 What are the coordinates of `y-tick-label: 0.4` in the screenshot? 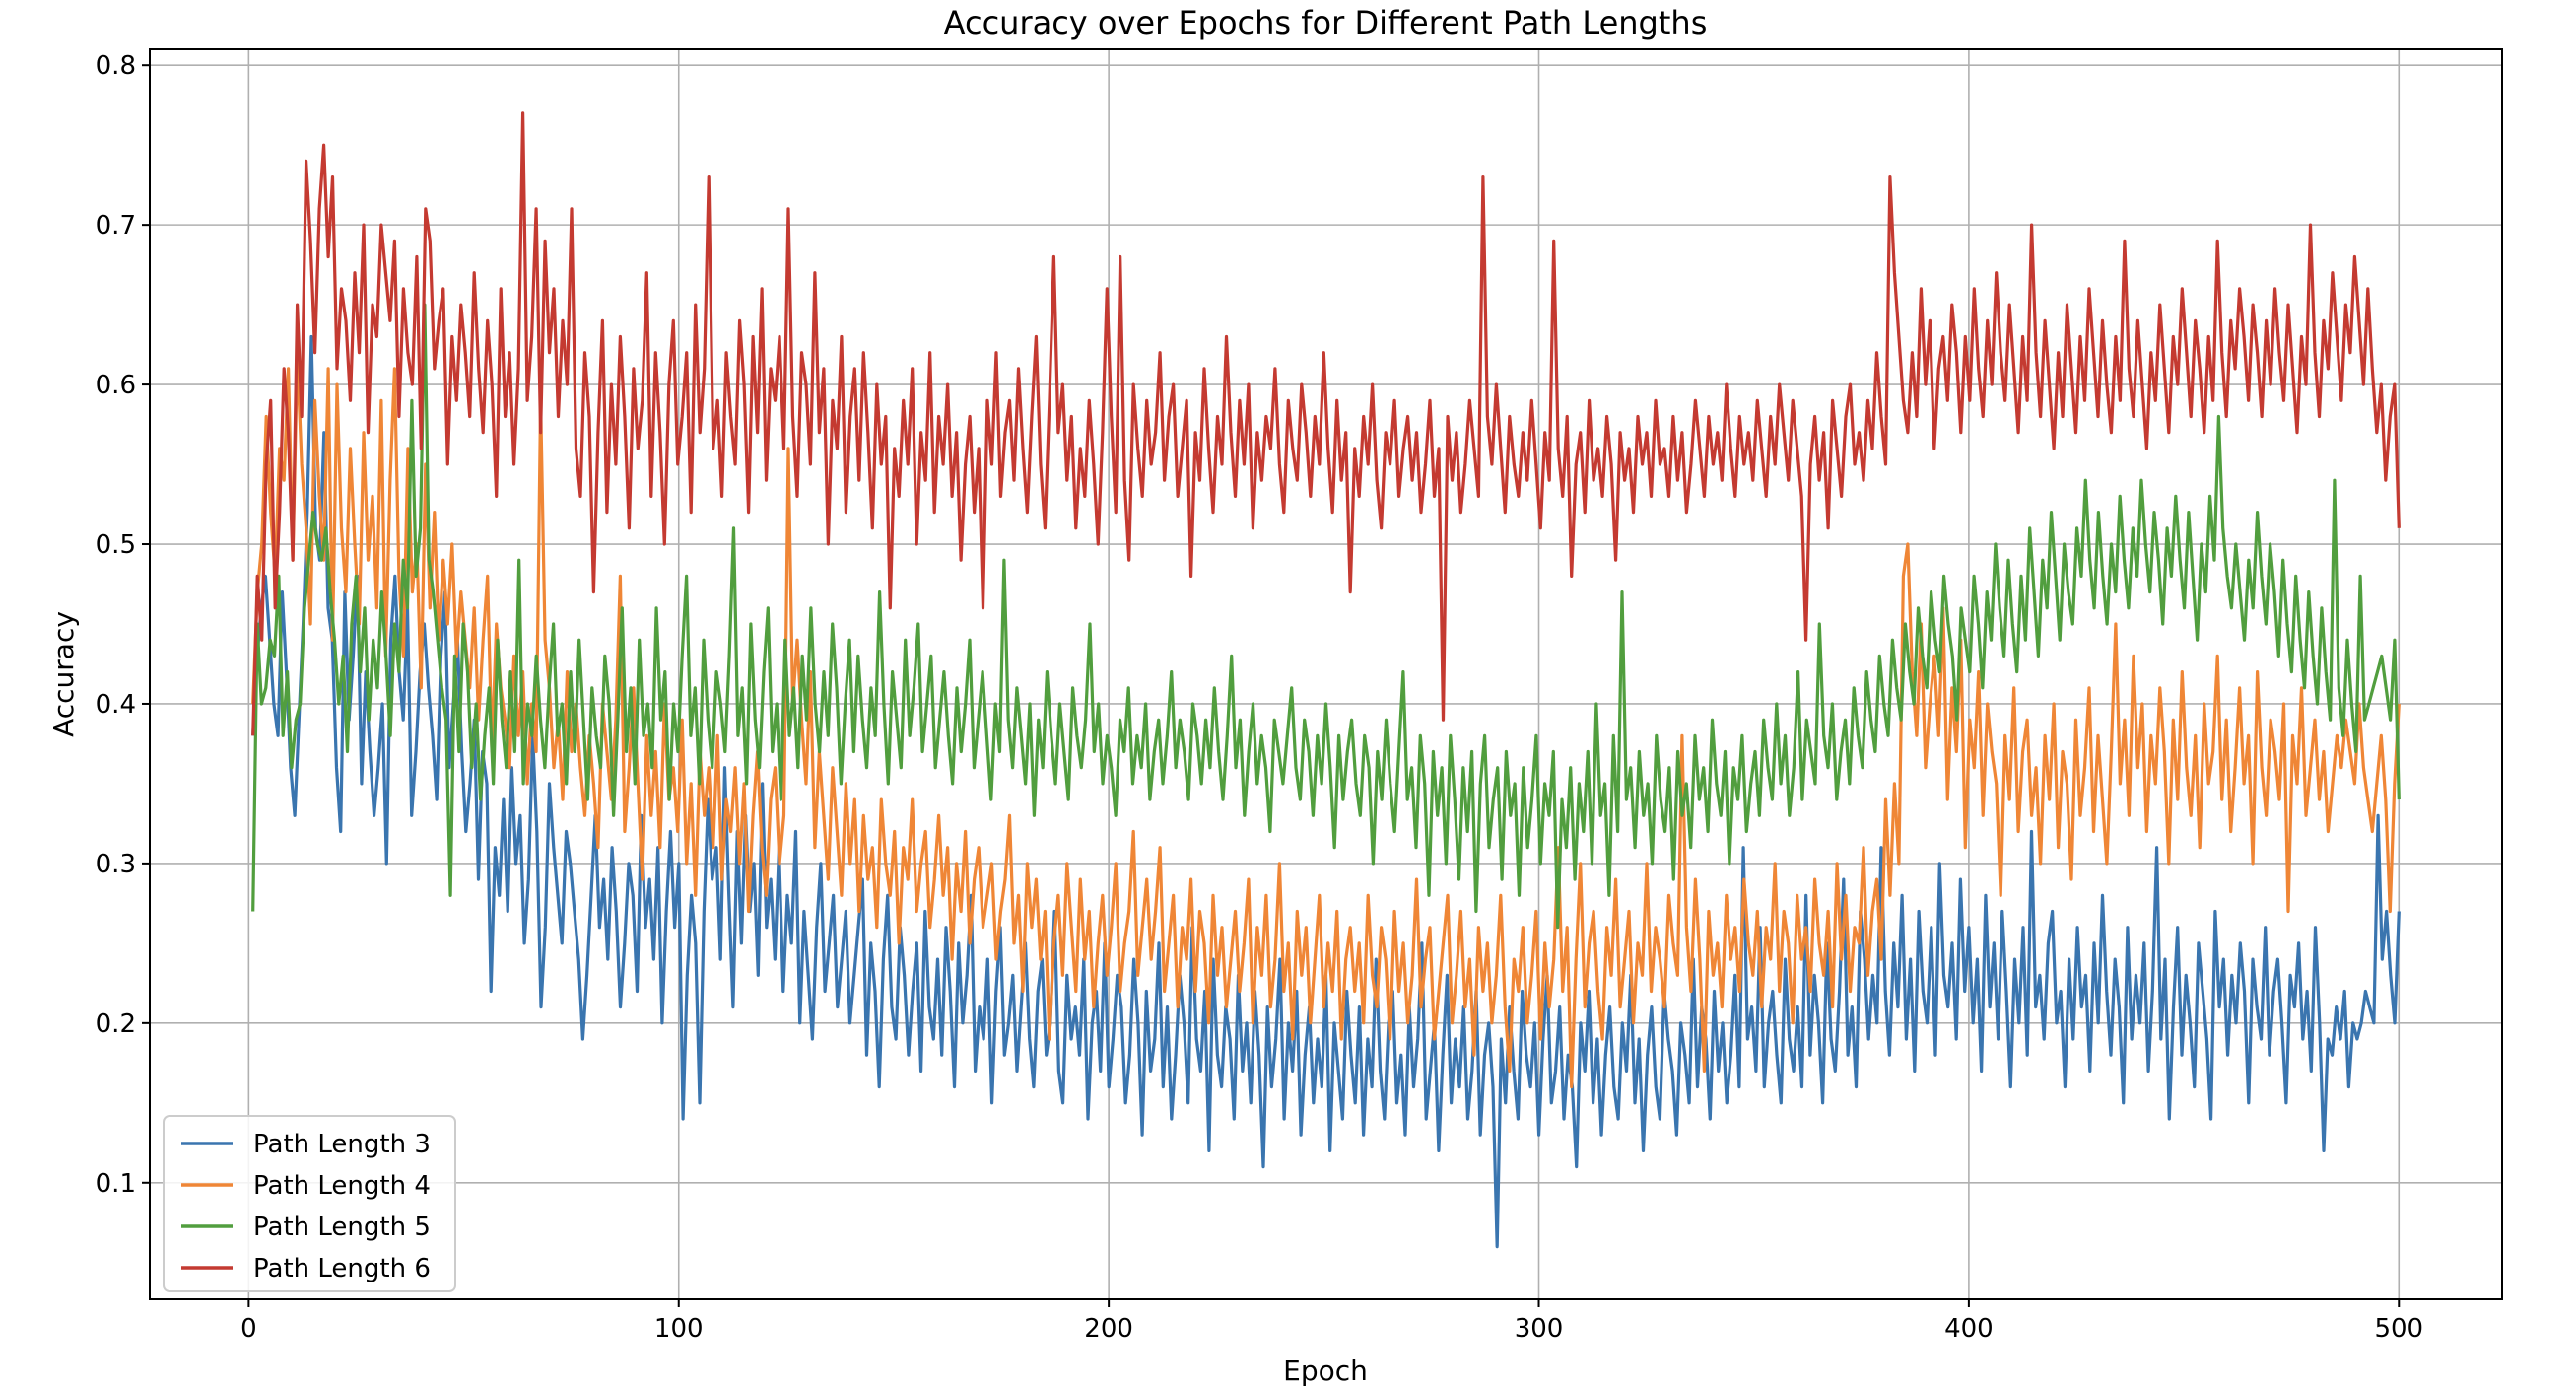 It's located at (116, 705).